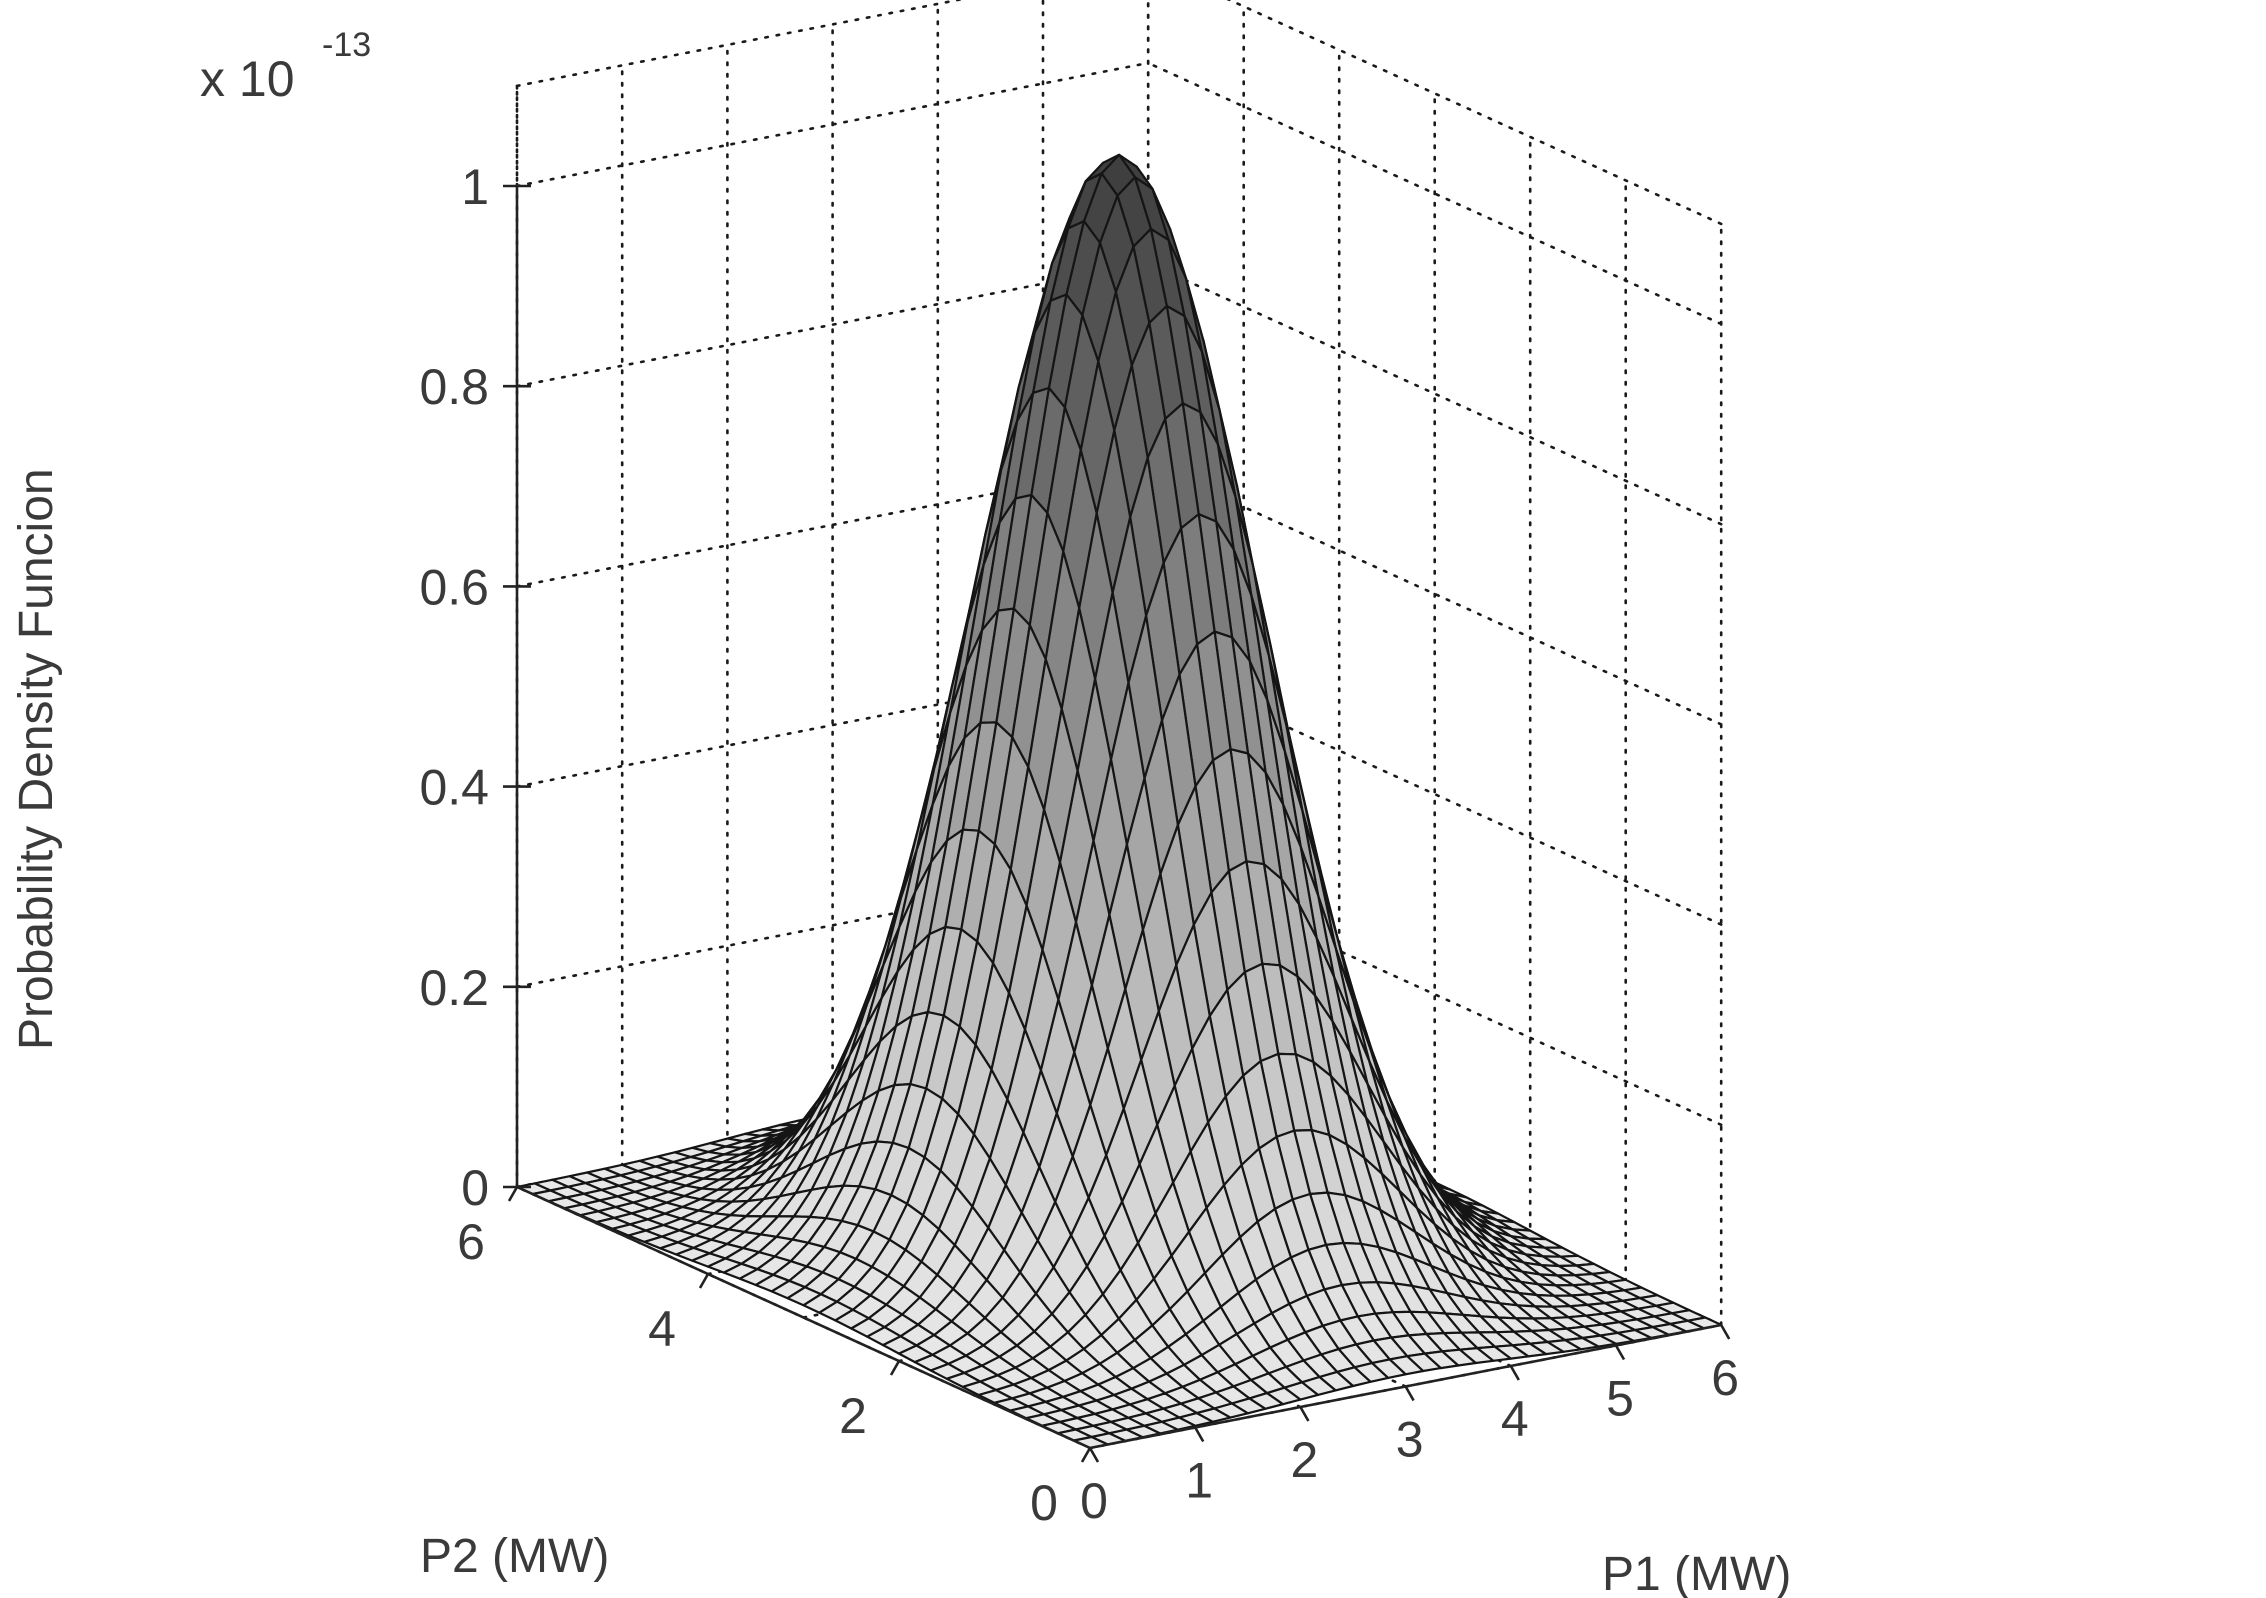 Image resolution: width=2266 pixels, height=1598 pixels. What do you see at coordinates (1094, 1501) in the screenshot?
I see `x-tick-label: 0` at bounding box center [1094, 1501].